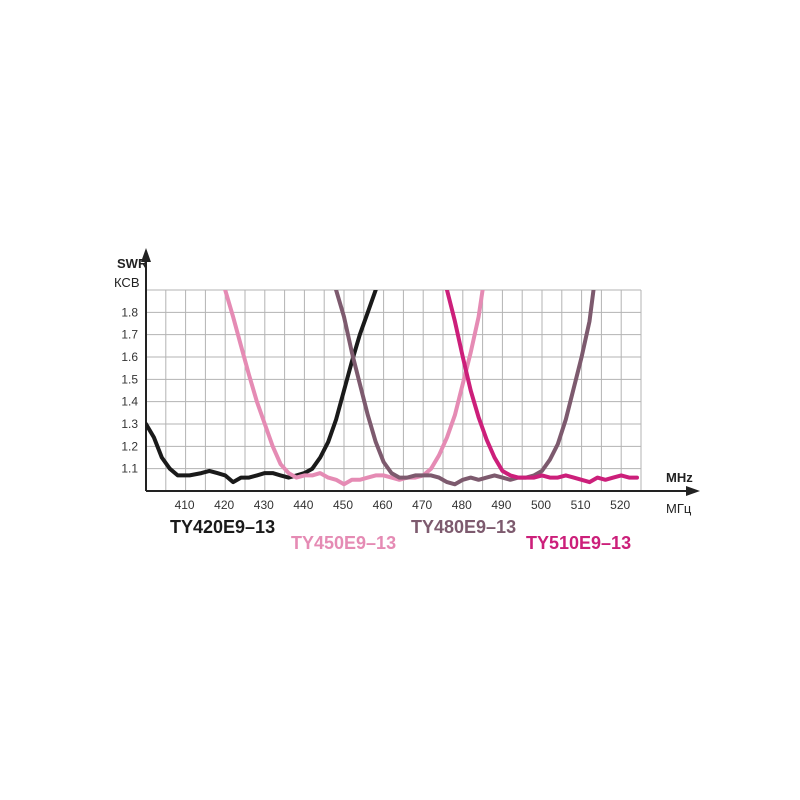  What do you see at coordinates (343, 505) in the screenshot?
I see `x-tick-label: 450` at bounding box center [343, 505].